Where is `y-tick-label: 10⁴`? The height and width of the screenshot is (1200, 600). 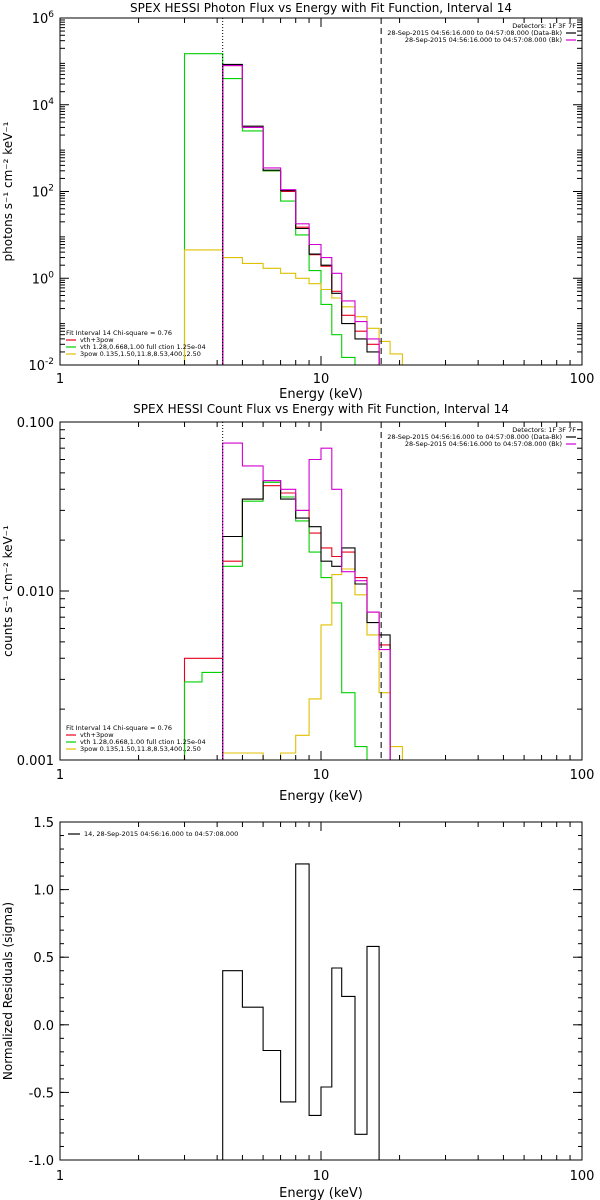 y-tick-label: 10⁴ is located at coordinates (43, 105).